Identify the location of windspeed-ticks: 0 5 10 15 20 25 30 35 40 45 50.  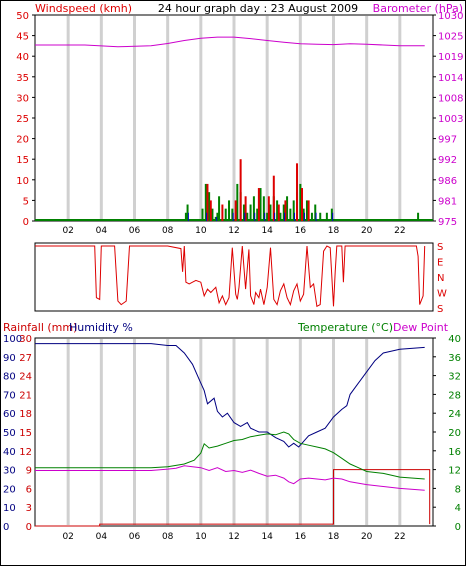
(25, 119).